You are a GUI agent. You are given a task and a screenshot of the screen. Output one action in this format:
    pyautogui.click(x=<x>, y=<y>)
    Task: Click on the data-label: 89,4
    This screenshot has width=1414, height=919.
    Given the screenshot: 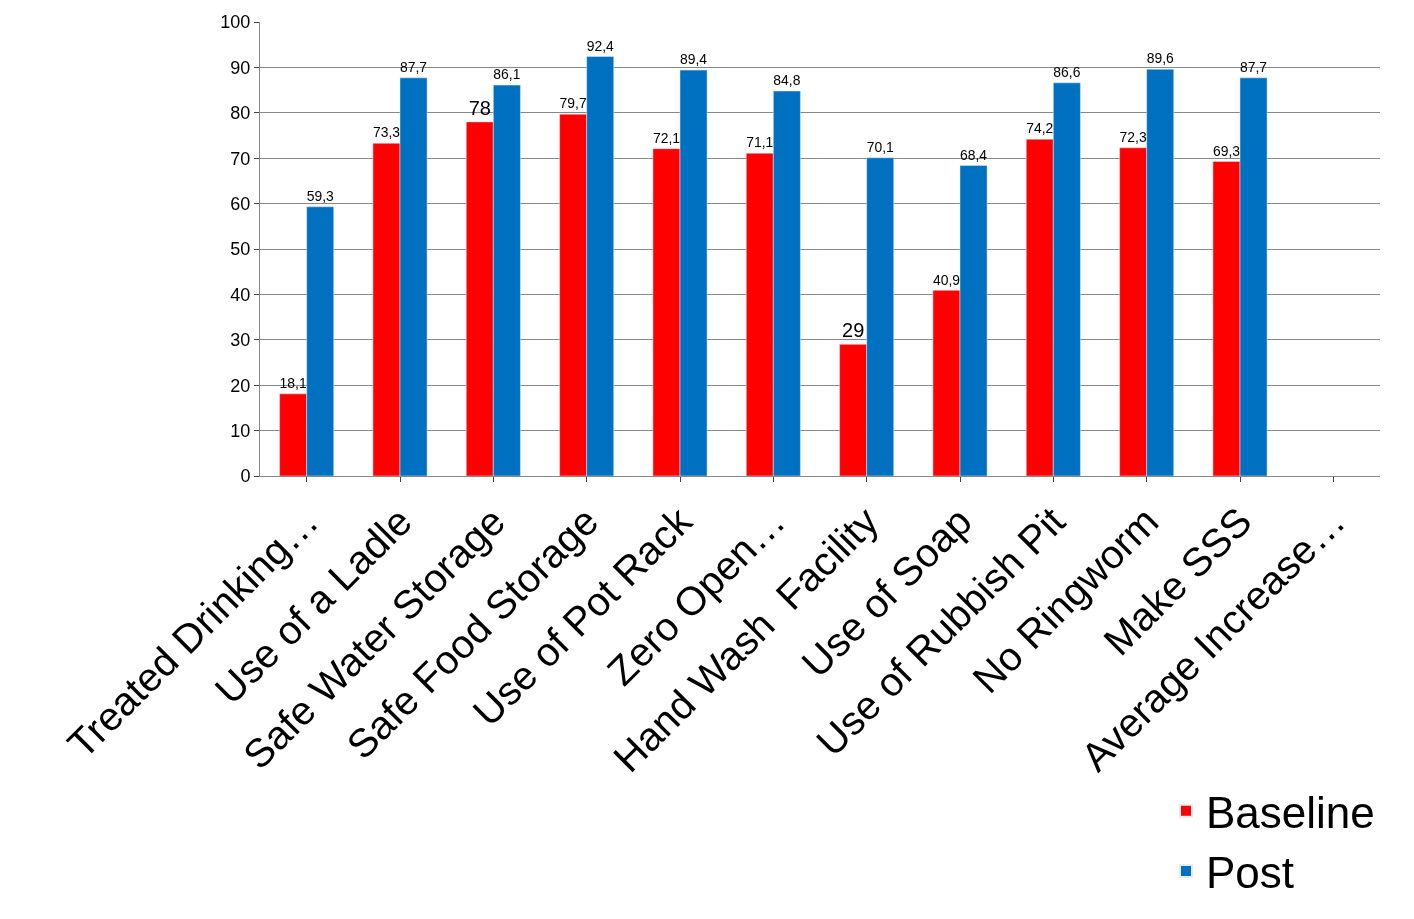 What is the action you would take?
    pyautogui.click(x=694, y=59)
    